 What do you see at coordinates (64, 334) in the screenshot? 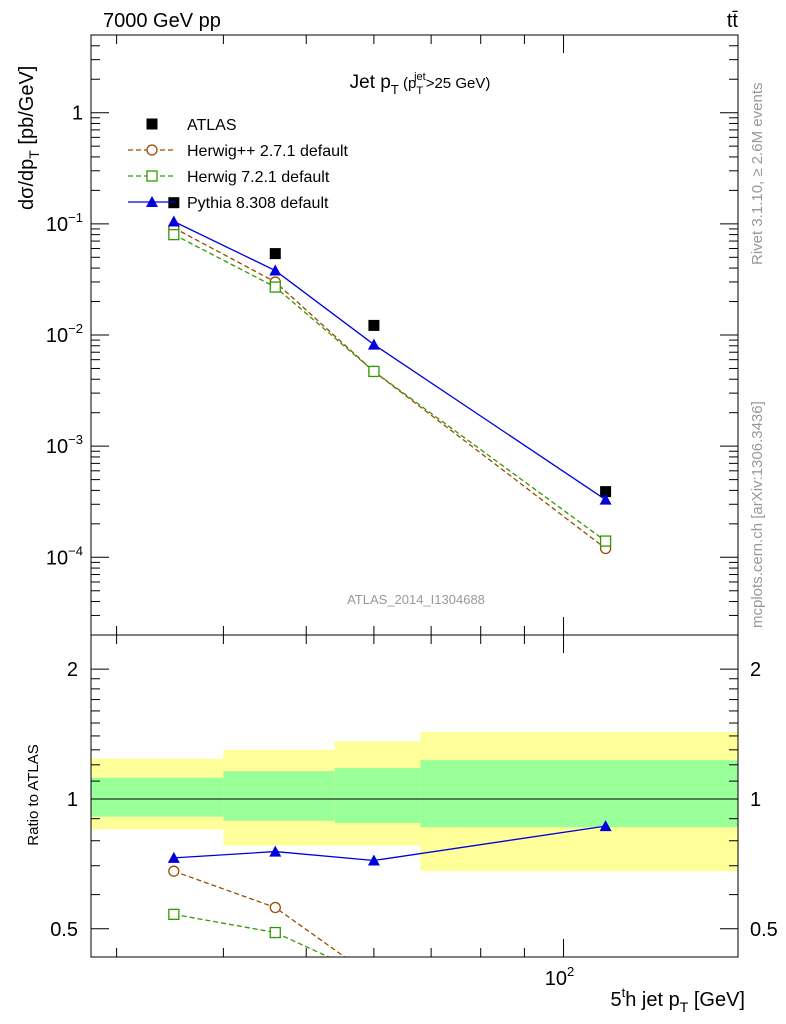
I see `main-y-tick-label: 10⁻²` at bounding box center [64, 334].